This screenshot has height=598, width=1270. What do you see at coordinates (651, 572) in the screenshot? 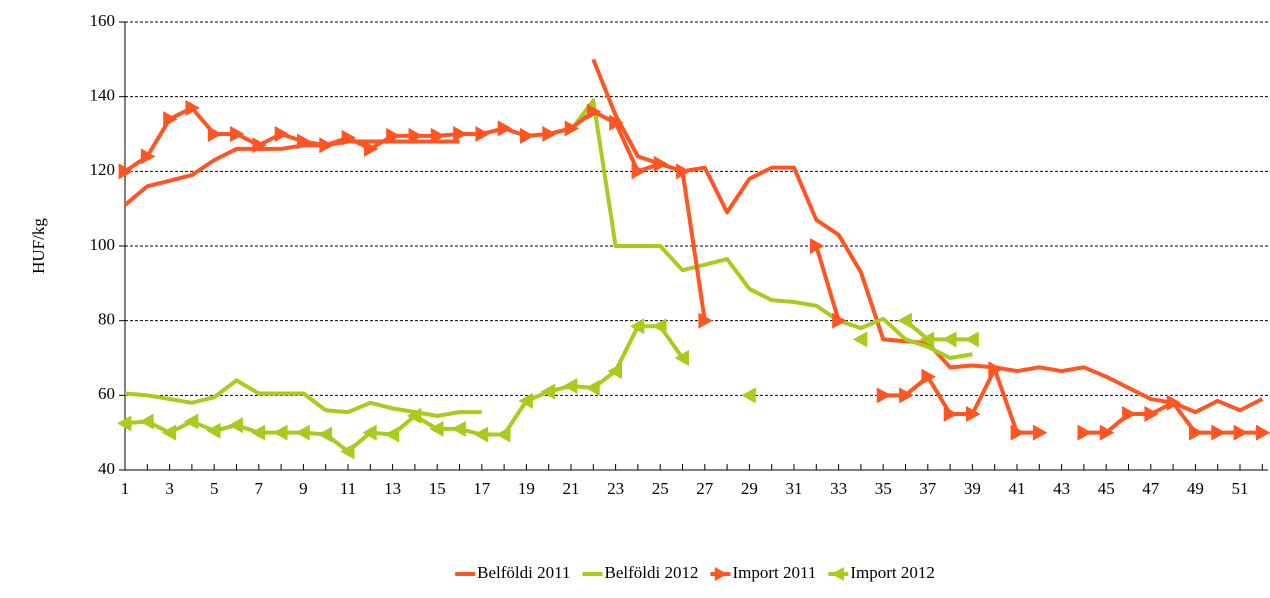
I see `legend-label: Belföldi 2012` at bounding box center [651, 572].